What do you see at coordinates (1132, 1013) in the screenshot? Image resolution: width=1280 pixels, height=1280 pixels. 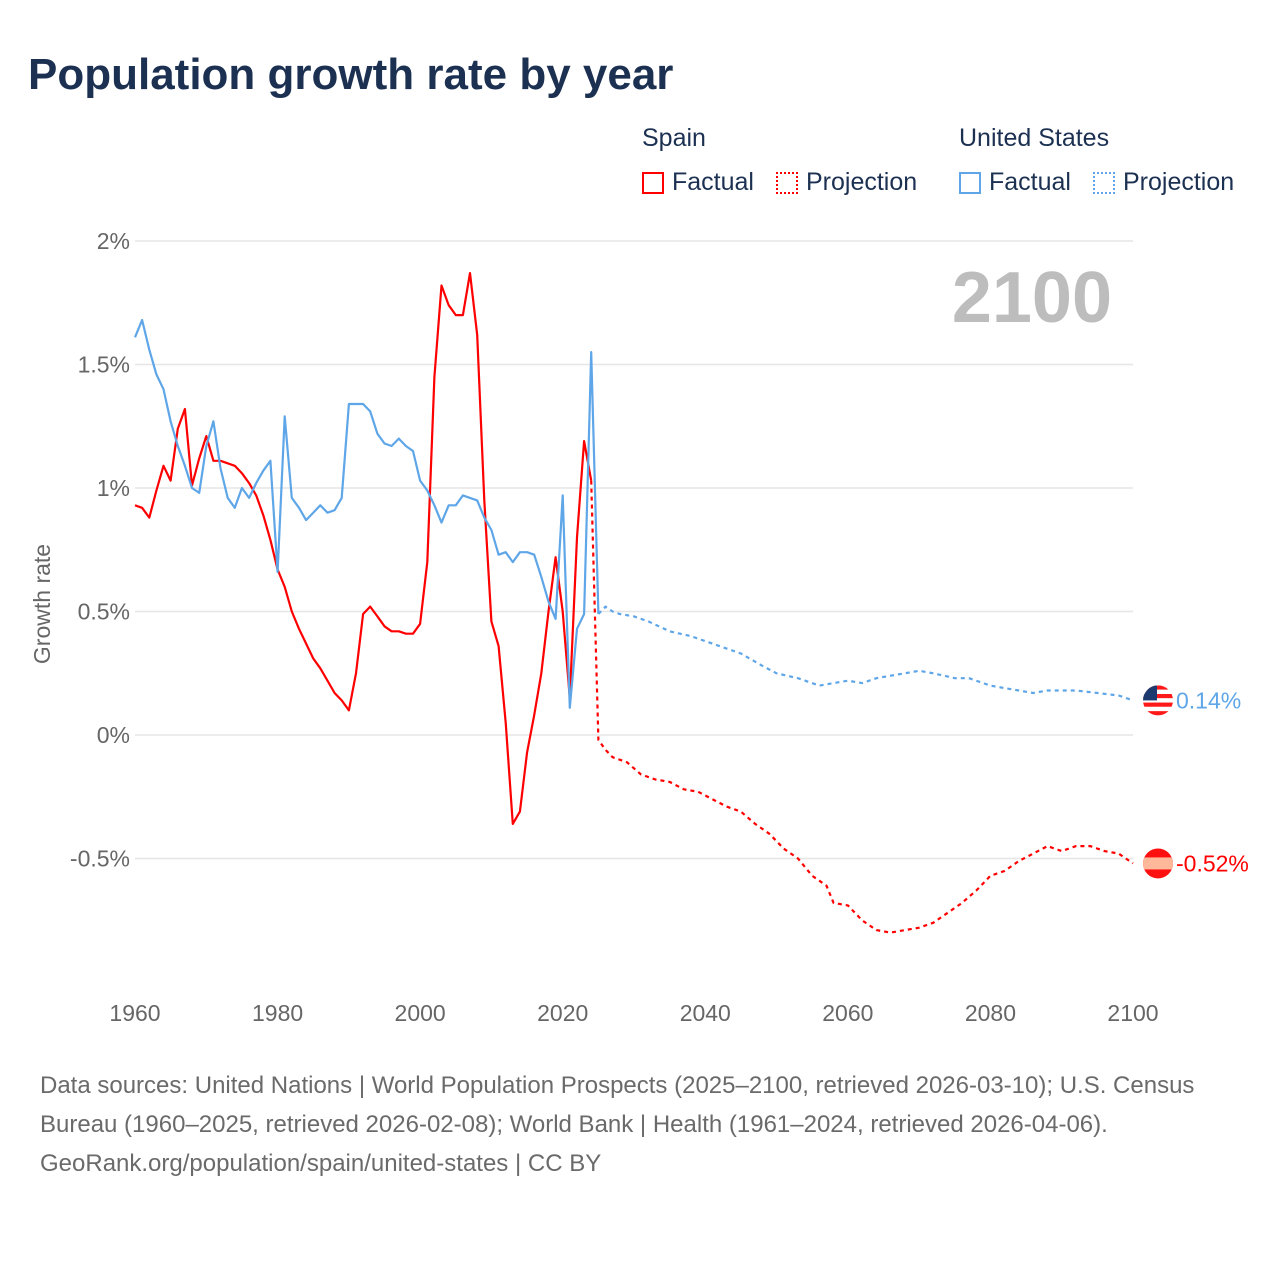 I see `x-tick-label: 2100` at bounding box center [1132, 1013].